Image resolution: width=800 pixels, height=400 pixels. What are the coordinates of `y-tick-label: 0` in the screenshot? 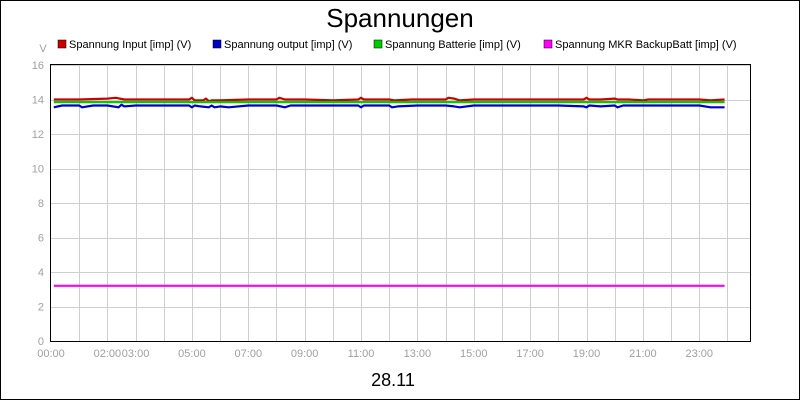 It's located at (41, 342).